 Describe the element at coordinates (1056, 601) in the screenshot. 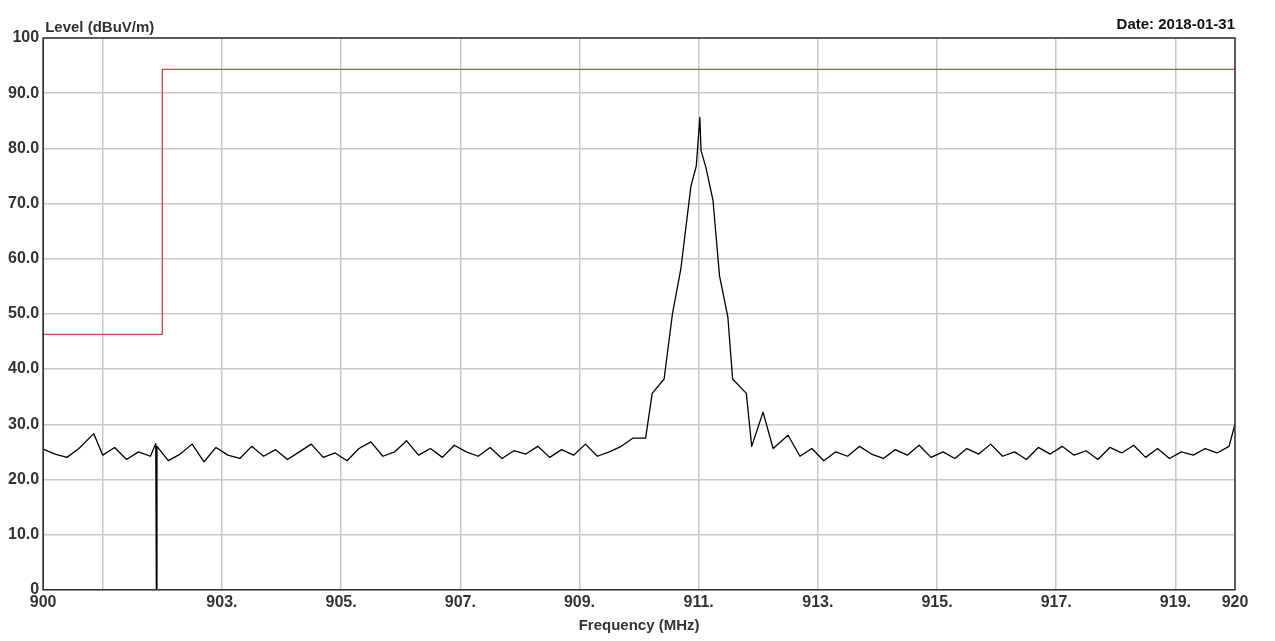

I see `x-tick-label: 917.` at that location.